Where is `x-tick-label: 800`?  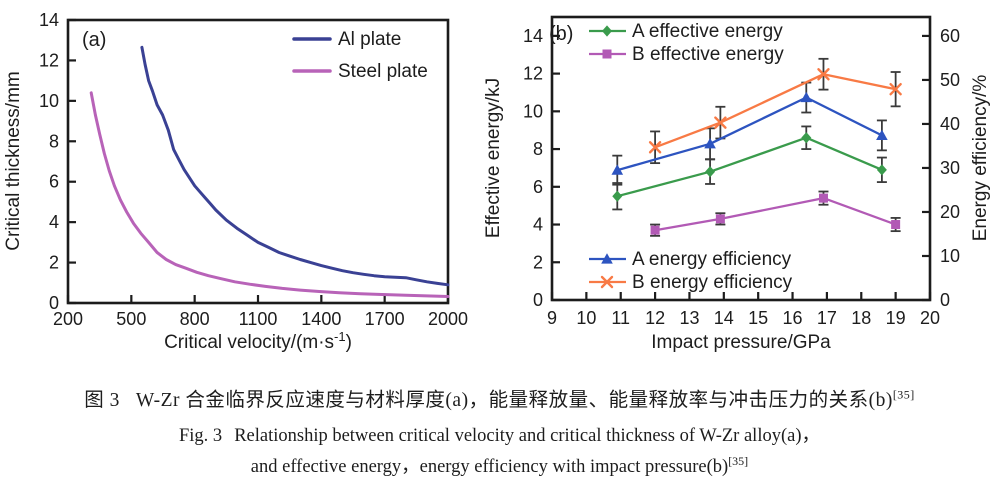
x-tick-label: 800 is located at coordinates (195, 319).